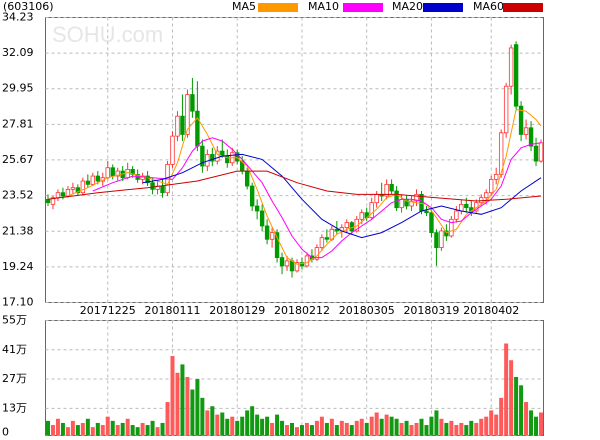  What do you see at coordinates (323, 6) in the screenshot?
I see `legend-label: MA10` at bounding box center [323, 6].